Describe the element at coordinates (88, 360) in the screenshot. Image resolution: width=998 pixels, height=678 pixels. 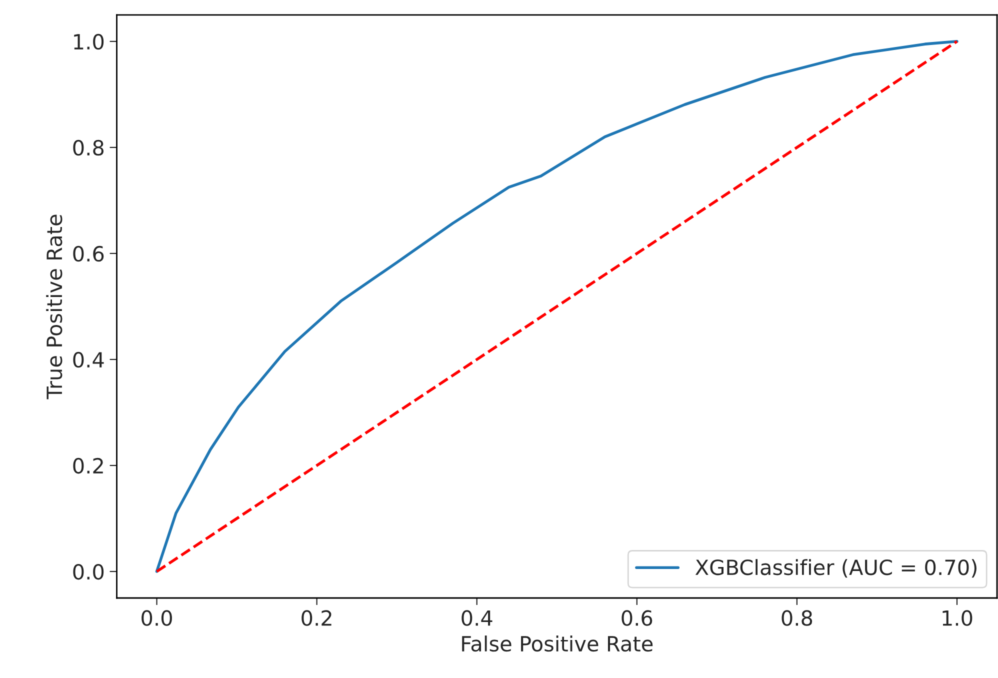
I see `y-tick-label: 0.4` at that location.